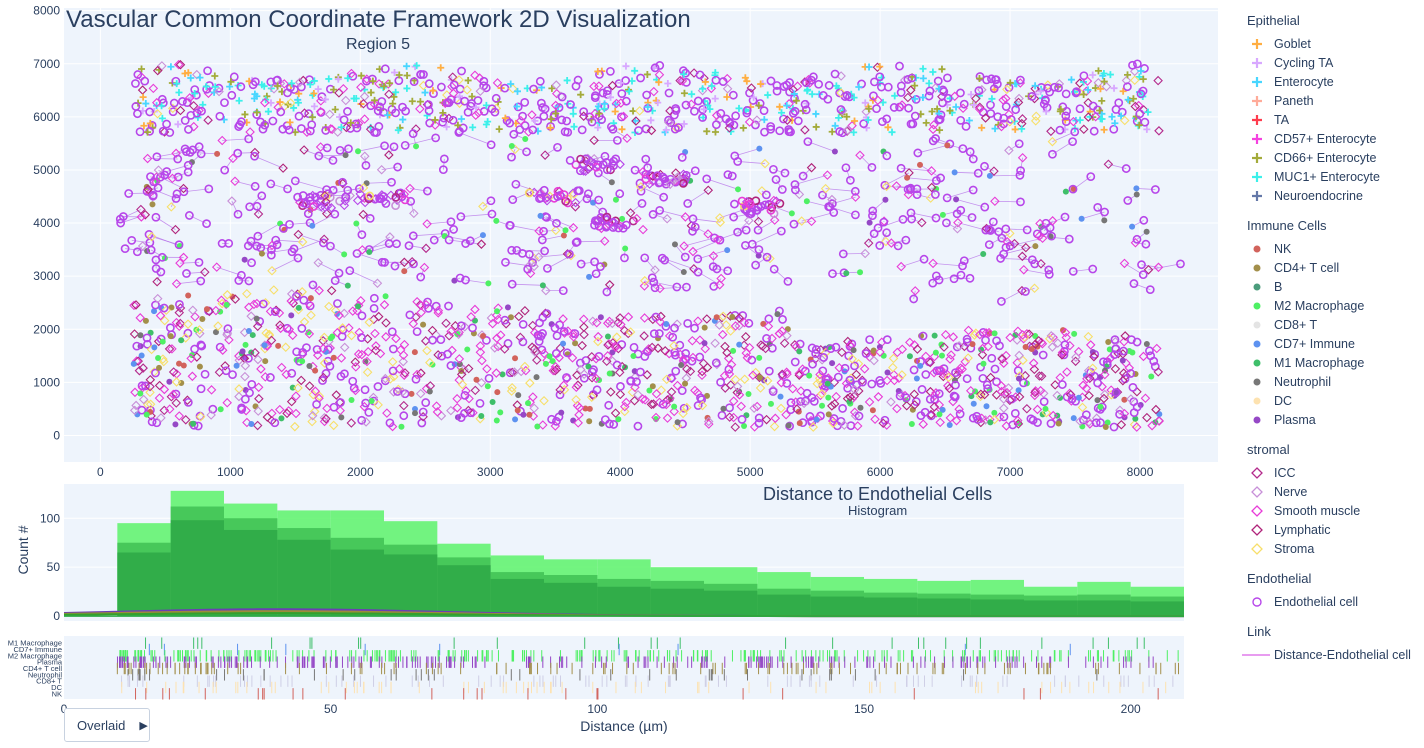  Describe the element at coordinates (1332, 510) in the screenshot. I see `legend-item: Smooth muscle` at that location.